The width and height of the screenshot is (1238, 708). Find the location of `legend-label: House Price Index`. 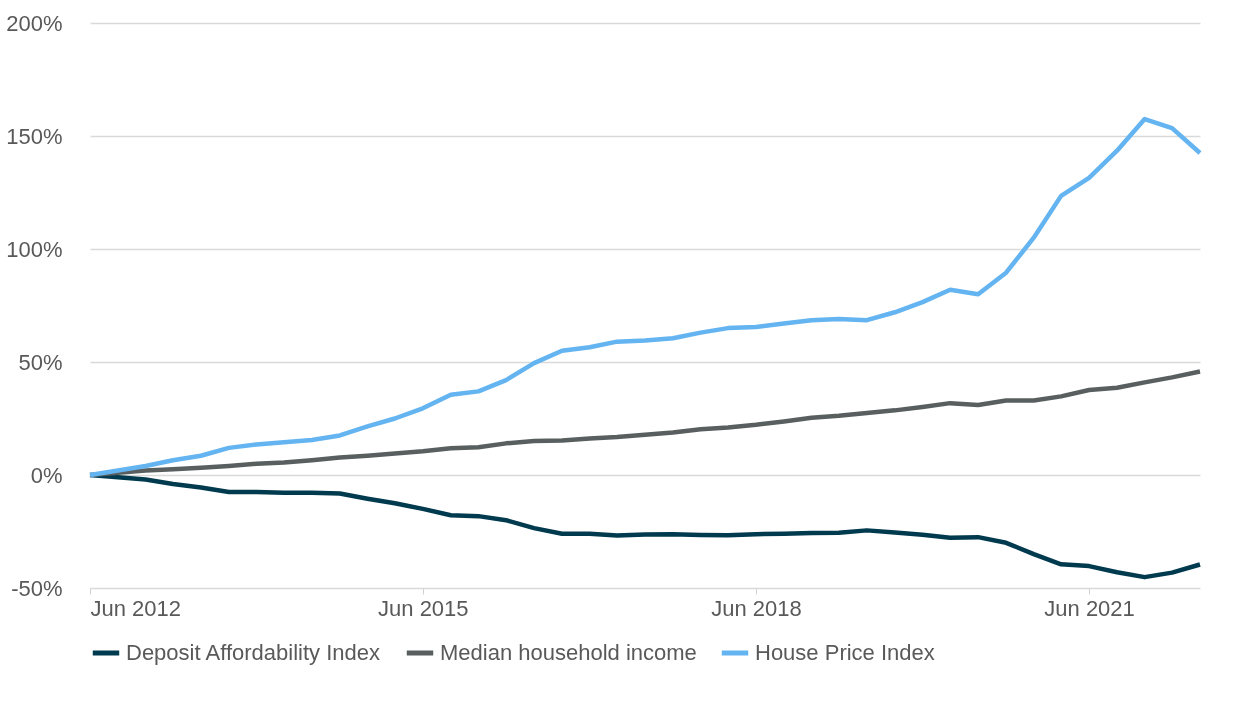

legend-label: House Price Index is located at coordinates (845, 652).